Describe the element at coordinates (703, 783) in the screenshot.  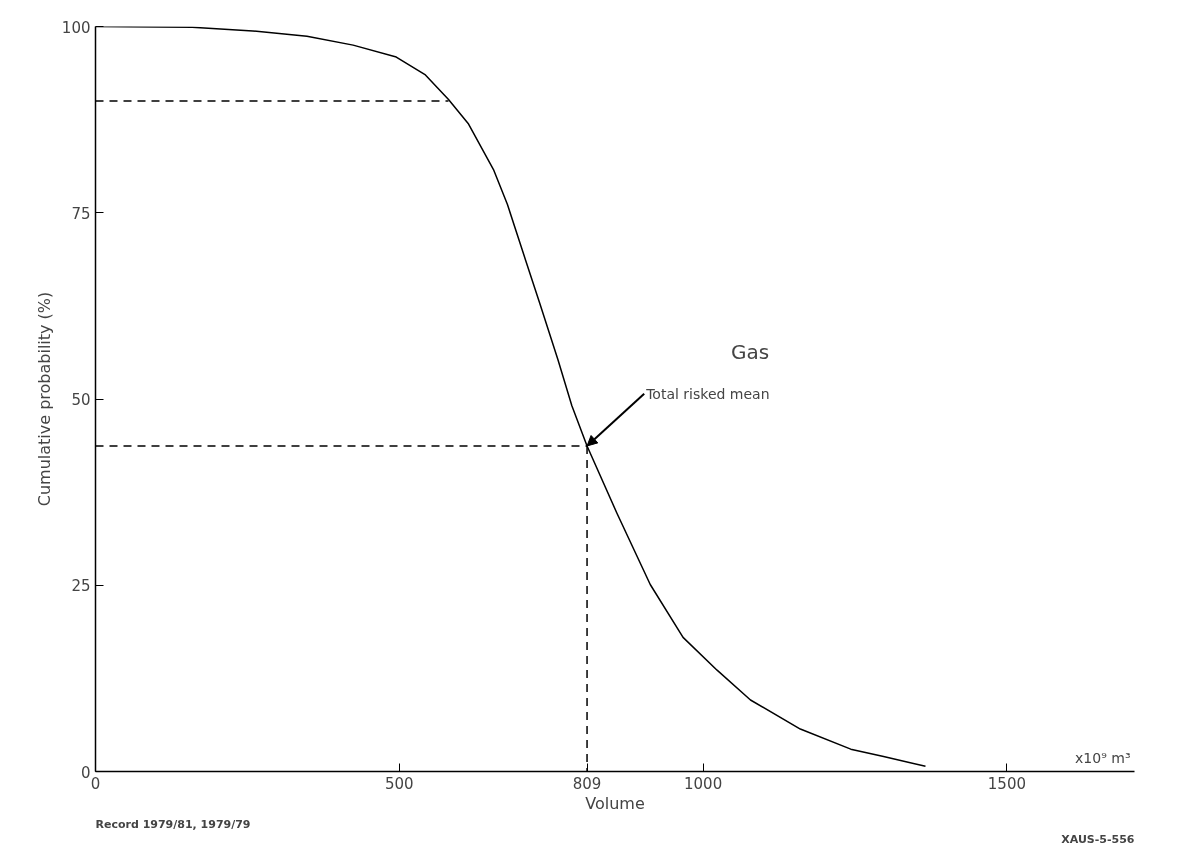
I see `x-tick-label: 1000` at that location.